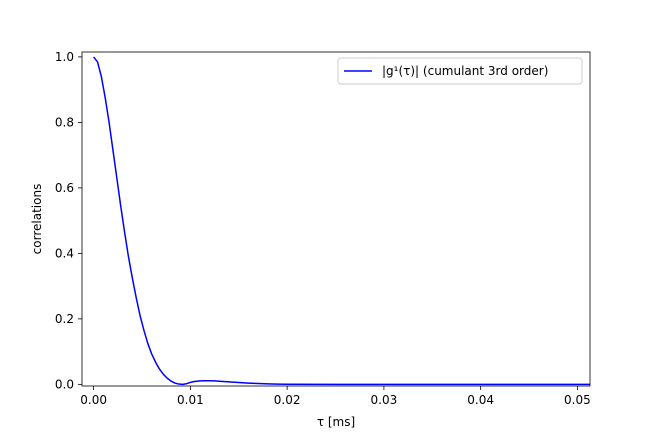 This screenshot has width=656, height=433. I want to click on x-tick-label: 0.00, so click(93, 400).